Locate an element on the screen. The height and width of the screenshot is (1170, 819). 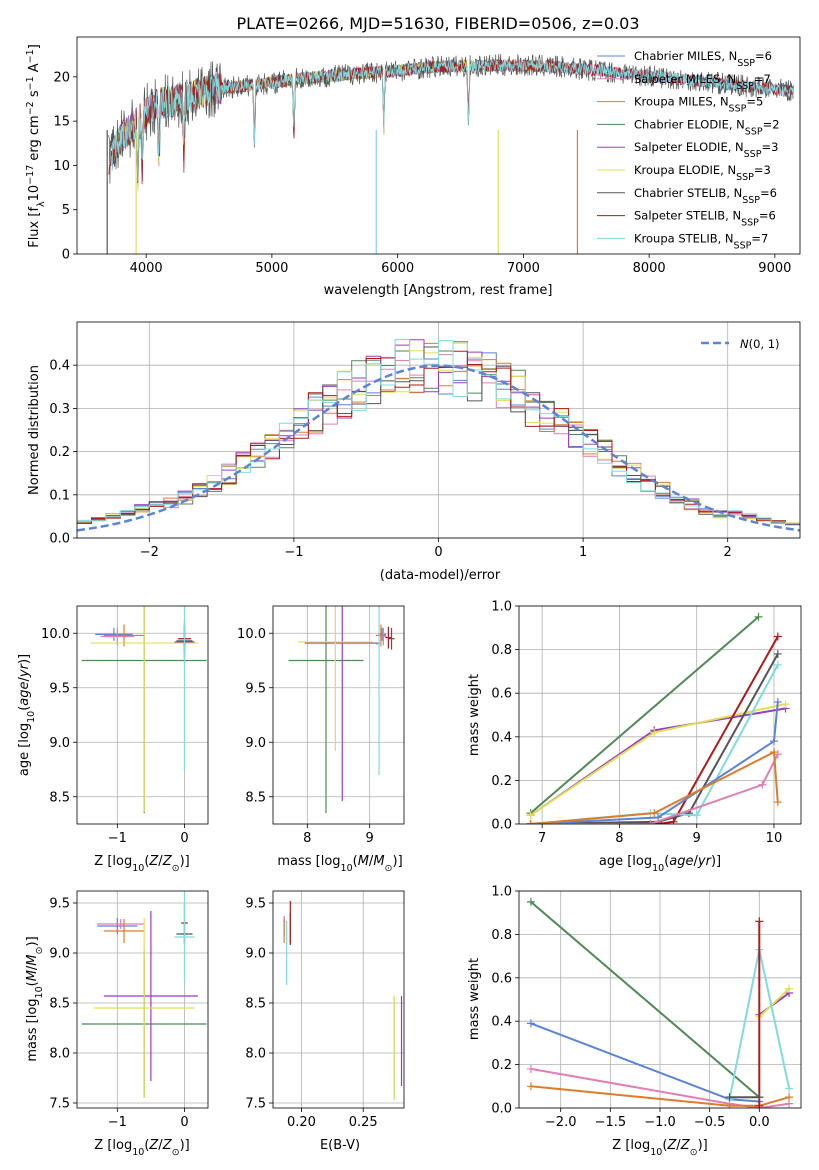
y-axis-label: mass weight is located at coordinates (474, 999).